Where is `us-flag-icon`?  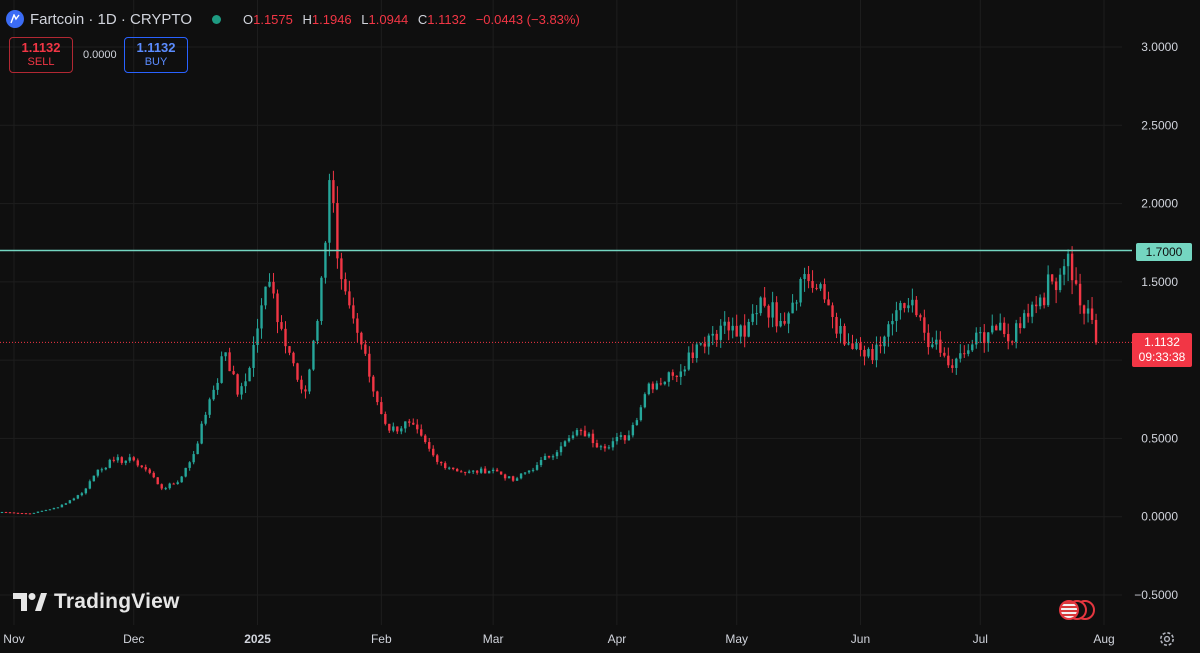
us-flag-icon is located at coordinates (1077, 611).